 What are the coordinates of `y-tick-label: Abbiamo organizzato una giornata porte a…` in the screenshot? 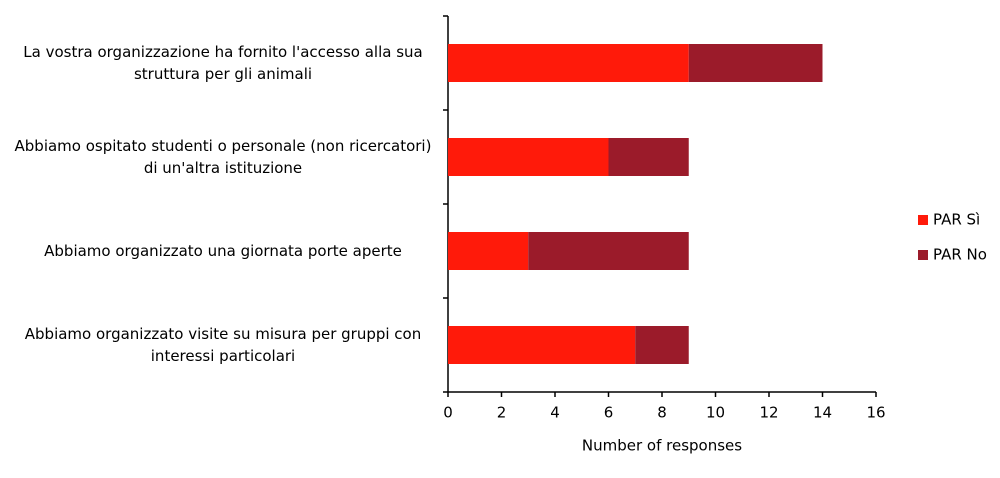 It's located at (223, 251).